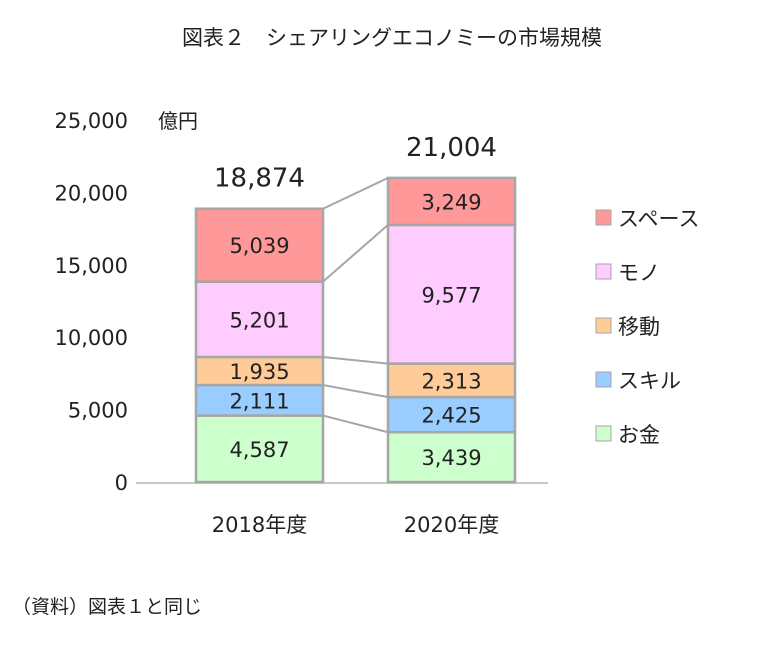 The image size is (784, 649). Describe the element at coordinates (639, 273) in the screenshot. I see `legend-label: モノ` at that location.